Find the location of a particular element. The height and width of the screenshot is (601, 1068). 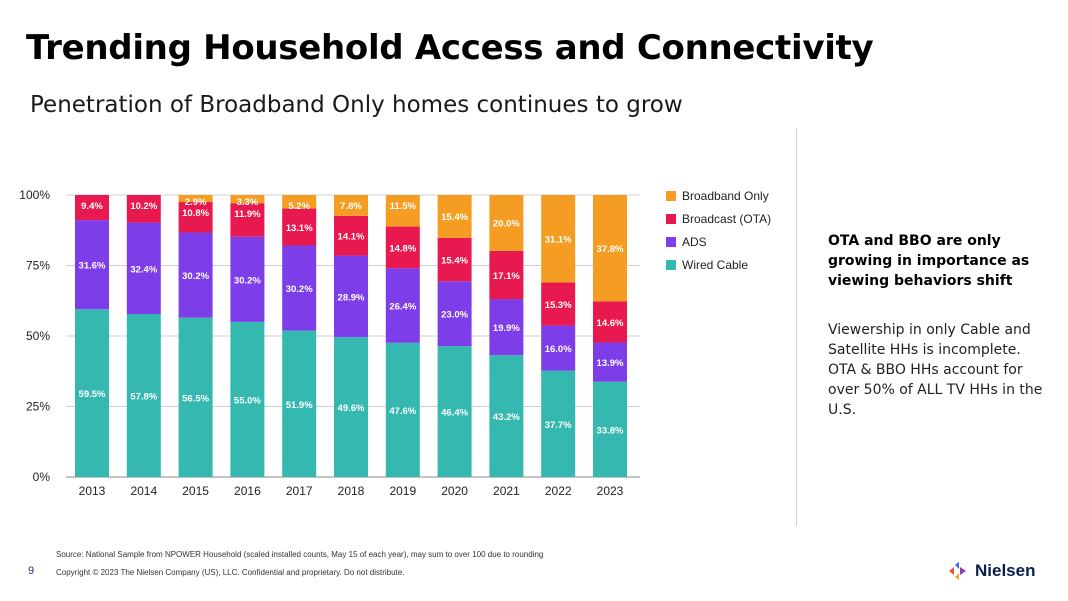

data-label: 47.6% is located at coordinates (402, 411).